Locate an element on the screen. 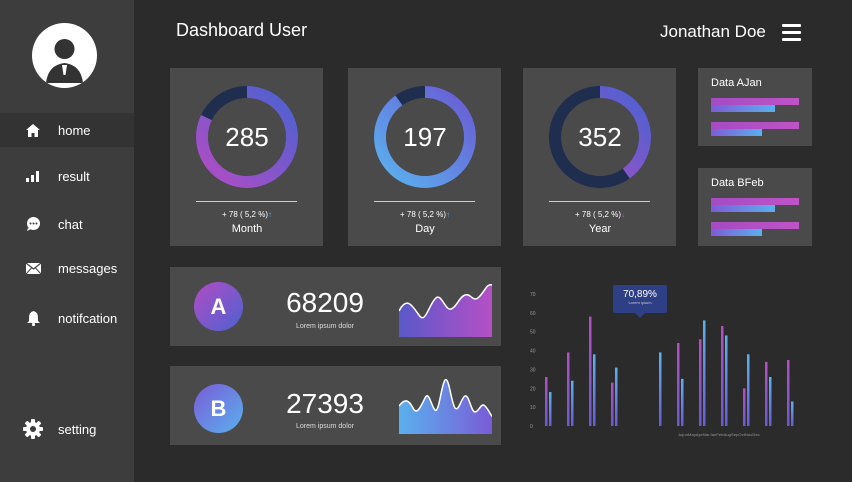 Image resolution: width=852 pixels, height=482 pixels. data-panel-title: Data AJan is located at coordinates (736, 83).